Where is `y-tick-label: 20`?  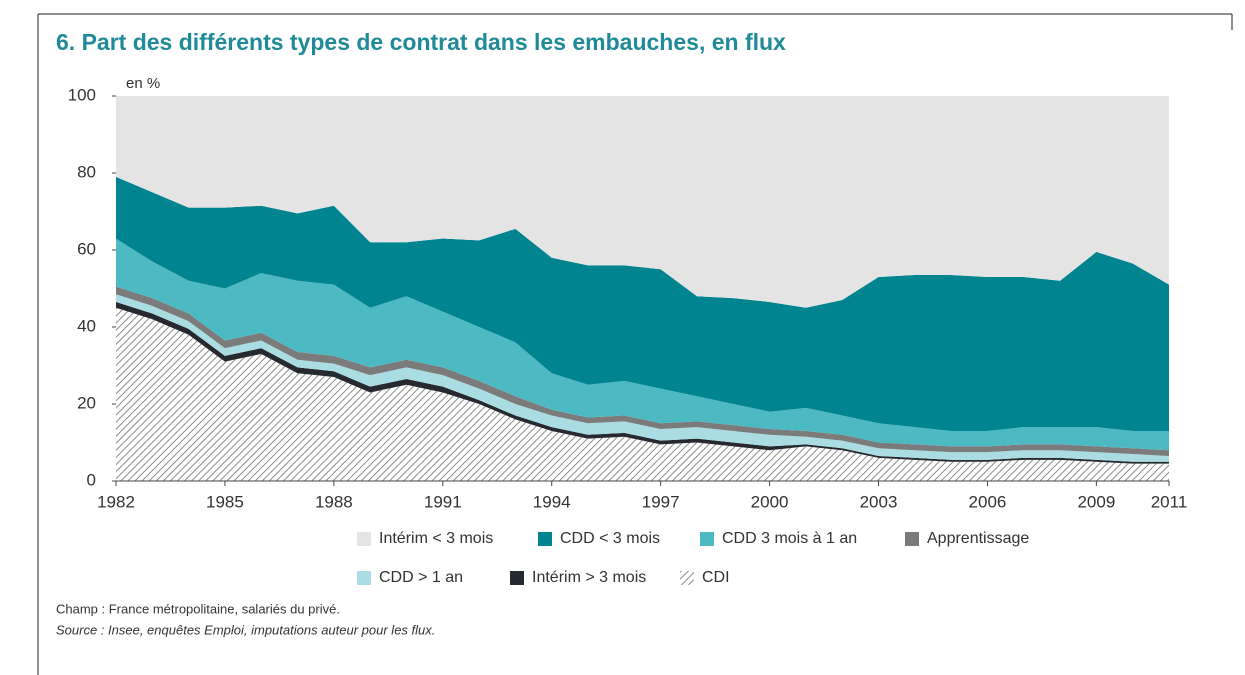
y-tick-label: 20 is located at coordinates (86, 402).